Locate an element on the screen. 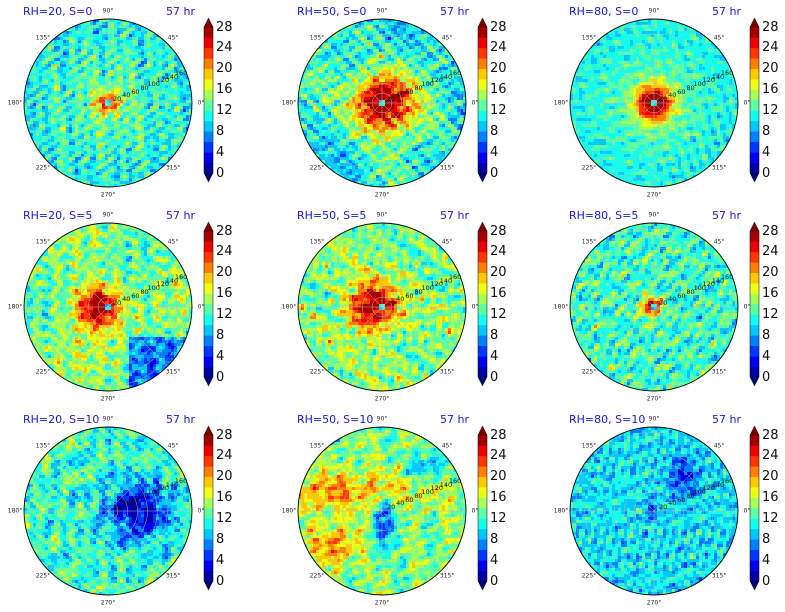 The height and width of the screenshot is (612, 785). panel-title: RH=20, S=5 is located at coordinates (57, 215).